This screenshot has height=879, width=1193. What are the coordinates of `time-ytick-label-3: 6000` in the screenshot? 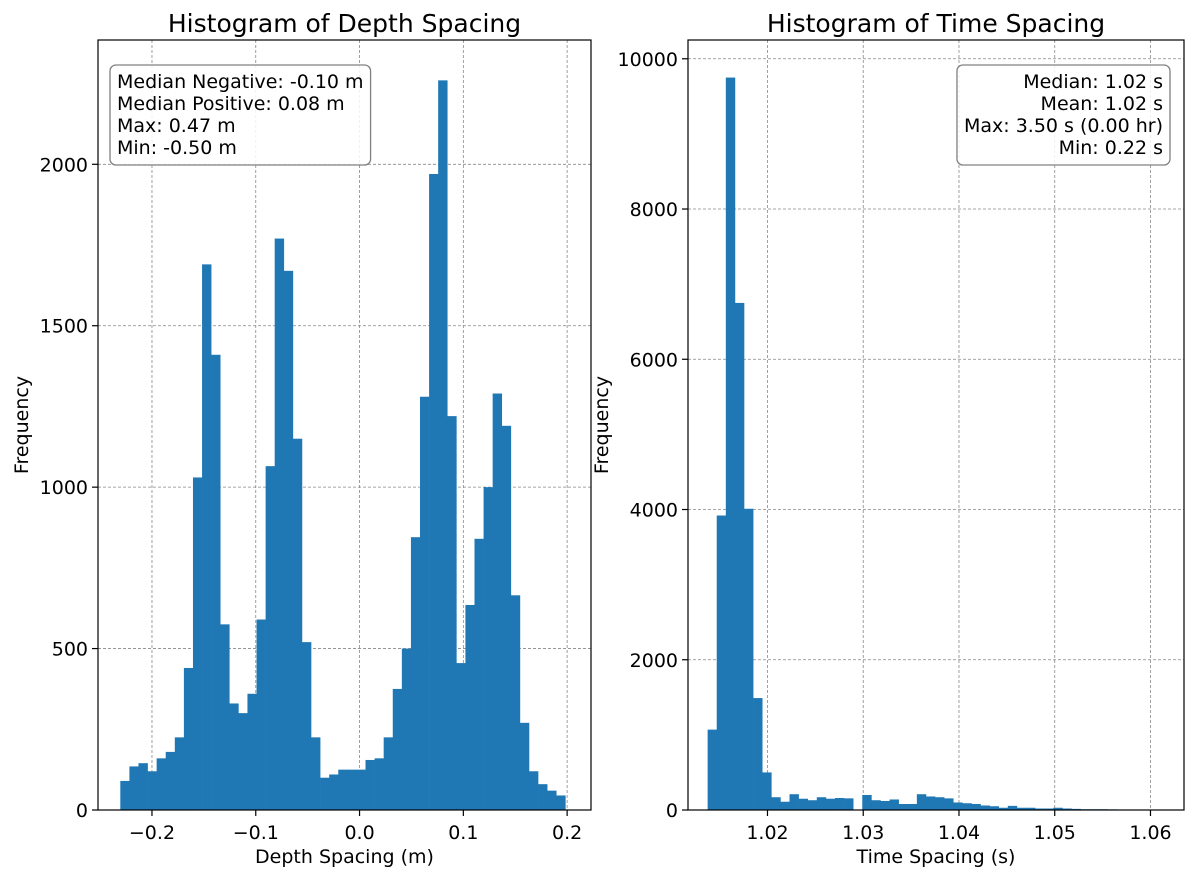 It's located at (654, 360).